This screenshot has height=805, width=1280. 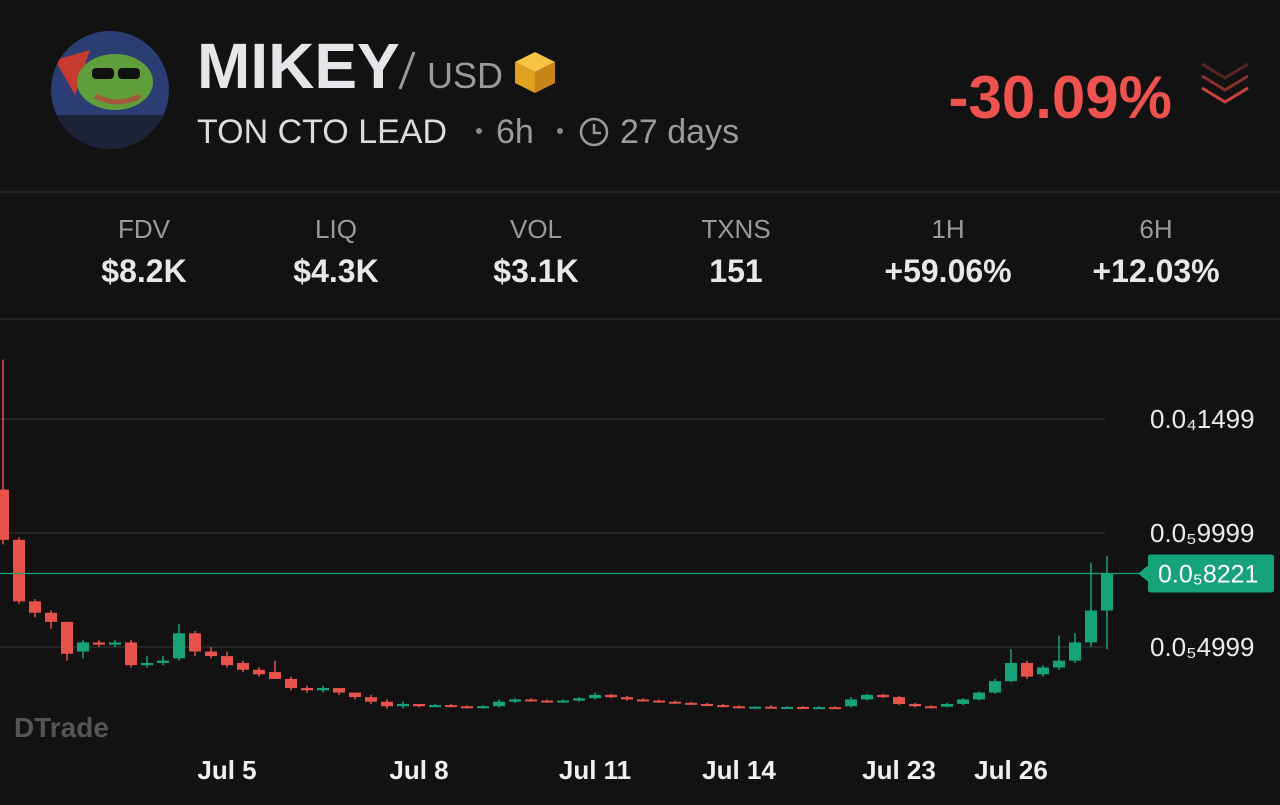 What do you see at coordinates (418, 770) in the screenshot?
I see `x-tick-label: Jul 8` at bounding box center [418, 770].